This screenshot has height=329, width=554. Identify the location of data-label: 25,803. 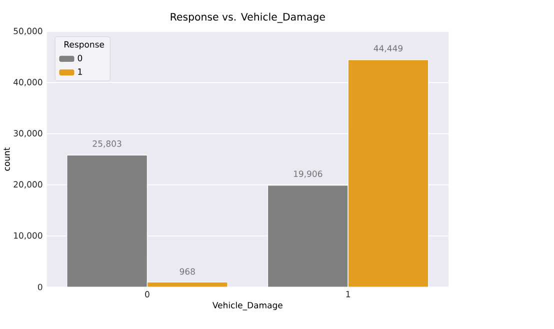
(107, 144).